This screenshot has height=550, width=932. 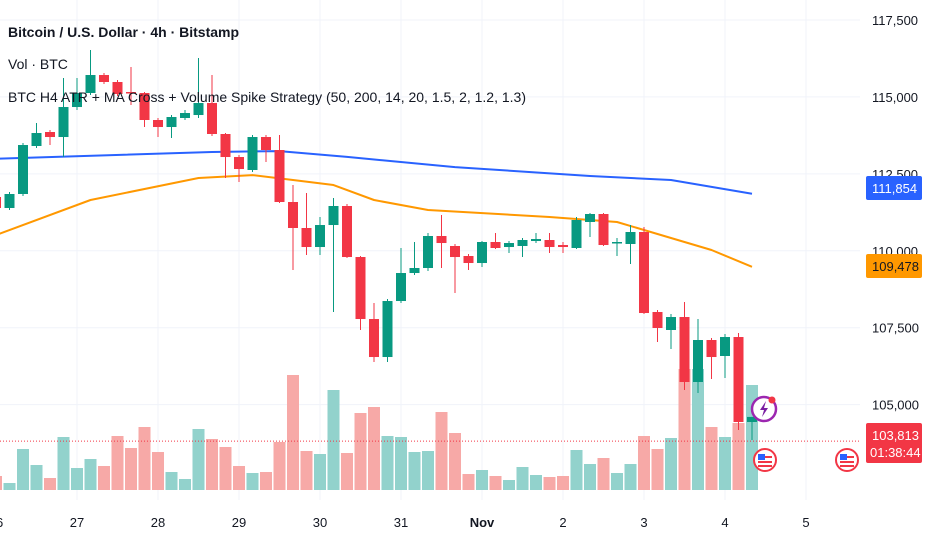 What do you see at coordinates (405, 522) in the screenshot?
I see `time-axis: 26 27 28 29 30 31 Nov 2 3 4 5` at bounding box center [405, 522].